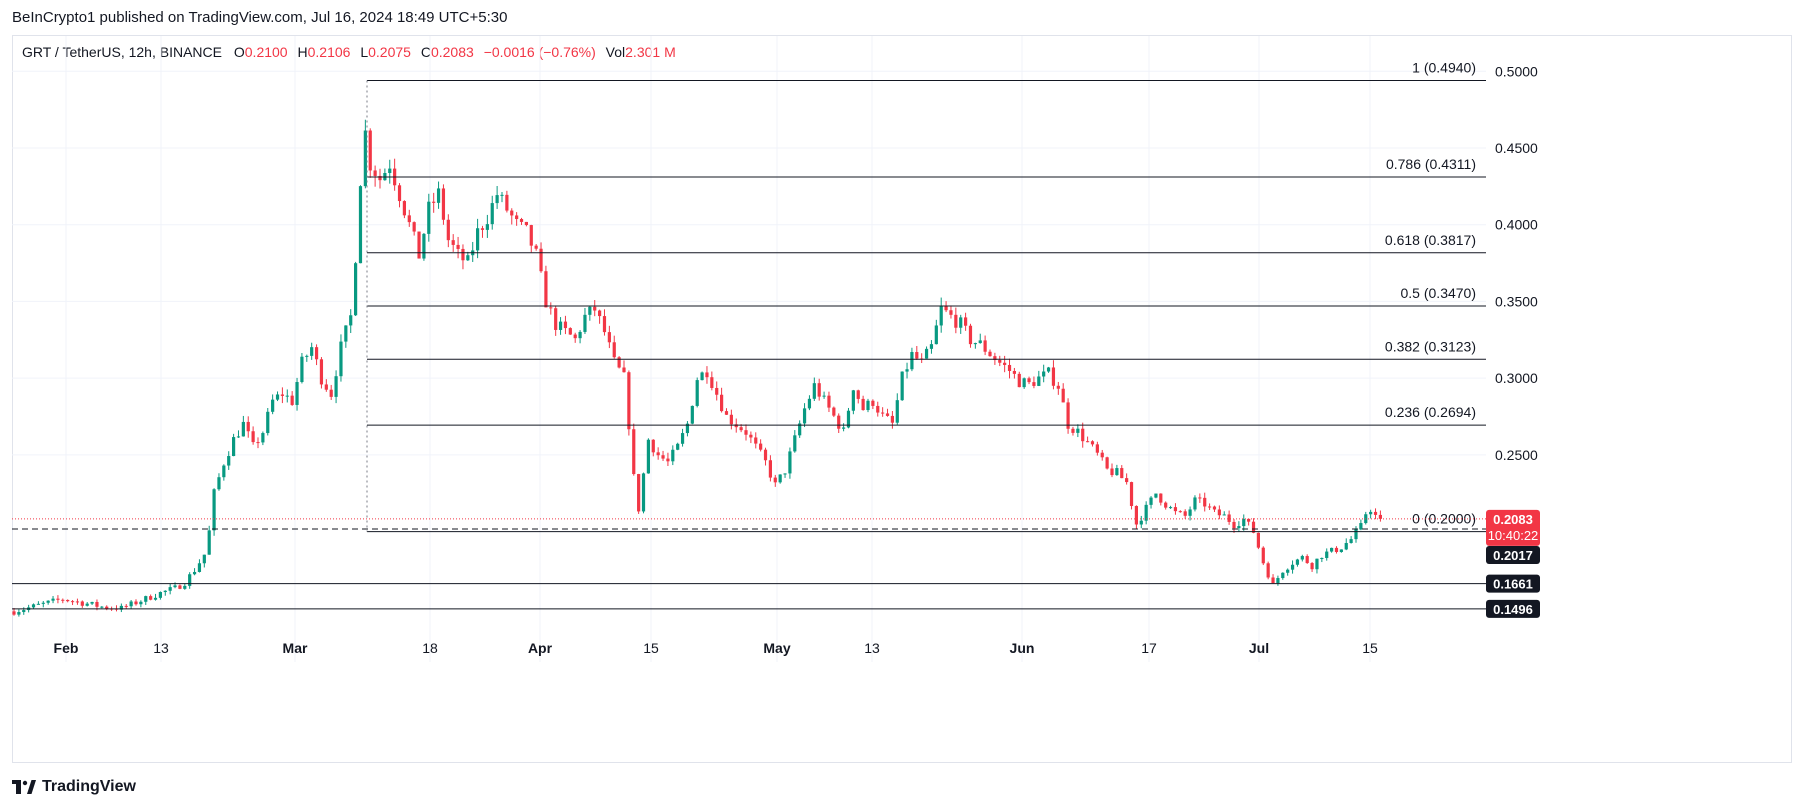  I want to click on y-tick-label: 0.3500, so click(1516, 301).